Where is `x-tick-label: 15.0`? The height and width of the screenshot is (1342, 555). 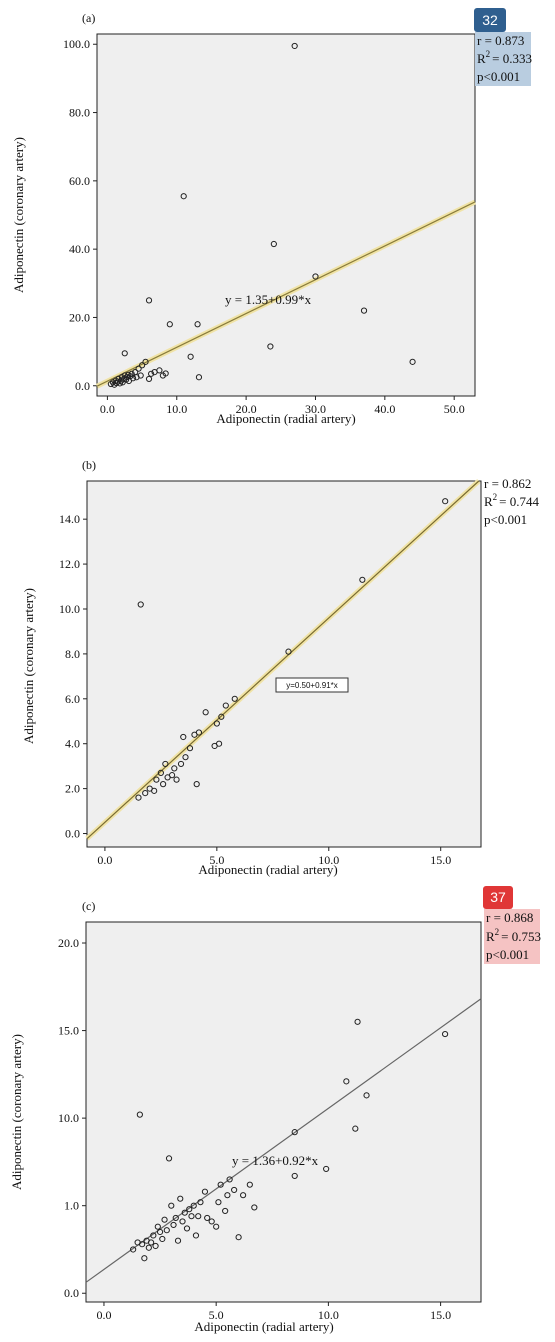
x-tick-label: 15.0 is located at coordinates (440, 860).